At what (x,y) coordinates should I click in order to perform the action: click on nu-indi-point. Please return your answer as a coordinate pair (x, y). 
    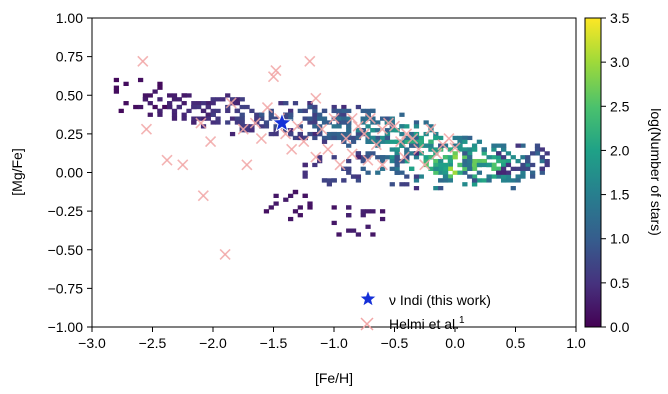
    Looking at the image, I should click on (282, 122).